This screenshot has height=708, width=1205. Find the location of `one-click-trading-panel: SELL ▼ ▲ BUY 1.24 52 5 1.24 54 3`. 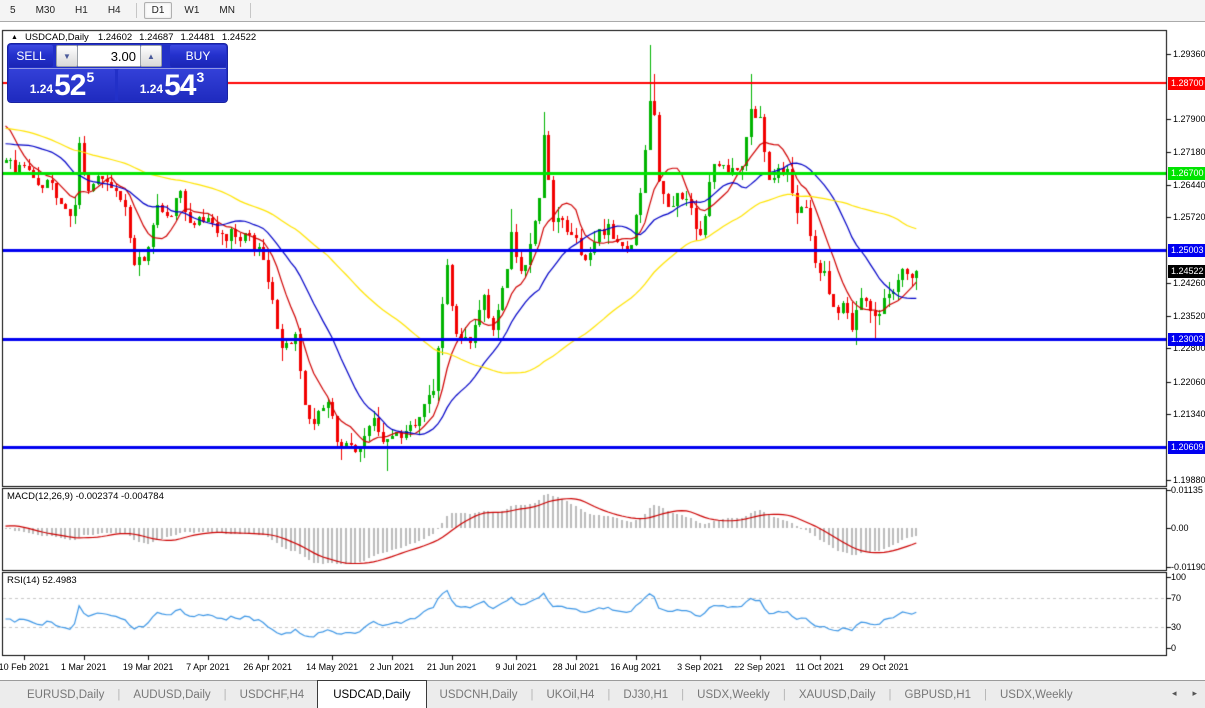

one-click-trading-panel: SELL ▼ ▲ BUY 1.24 52 5 1.24 54 3 is located at coordinates (117, 73).